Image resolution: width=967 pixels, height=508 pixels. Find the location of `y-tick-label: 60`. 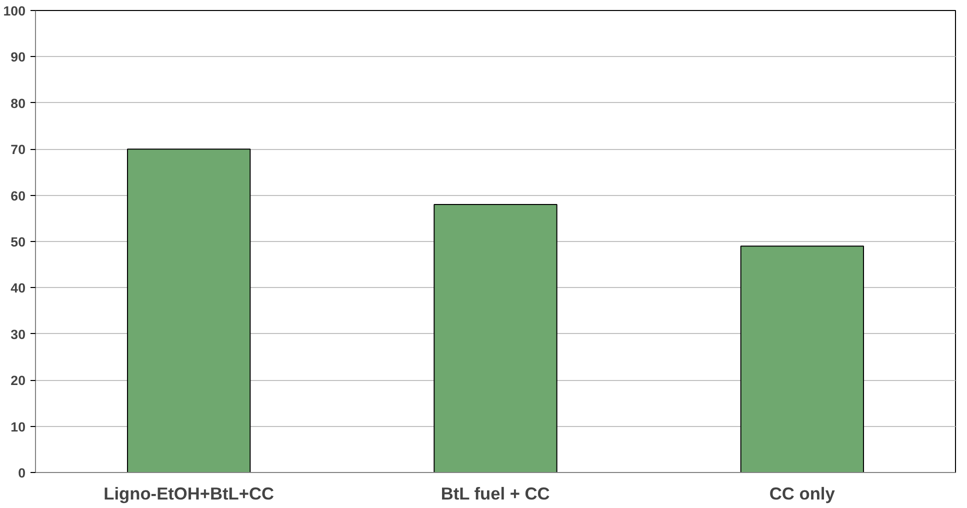

y-tick-label: 60 is located at coordinates (18, 196).